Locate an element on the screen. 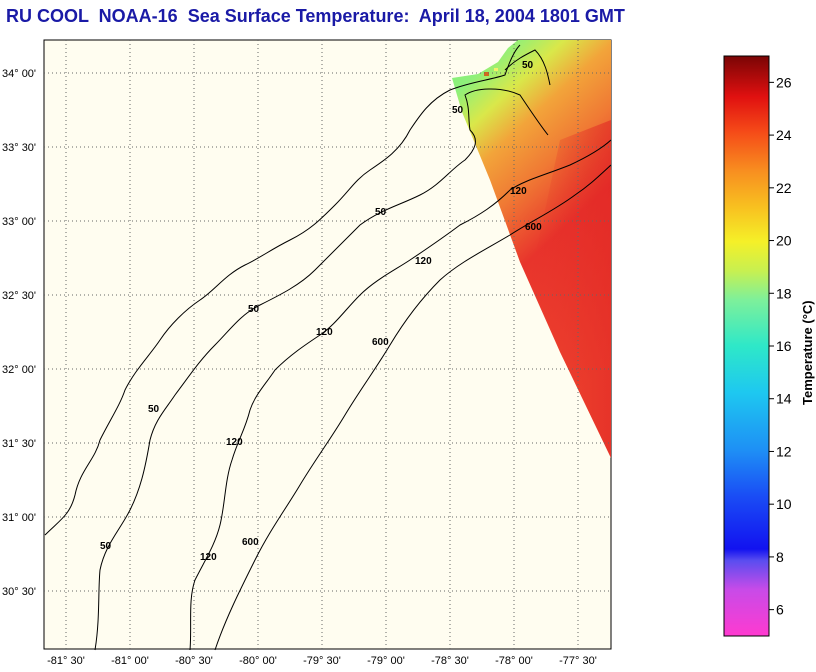  latitude-tick-label: 30° 30' is located at coordinates (19, 592).